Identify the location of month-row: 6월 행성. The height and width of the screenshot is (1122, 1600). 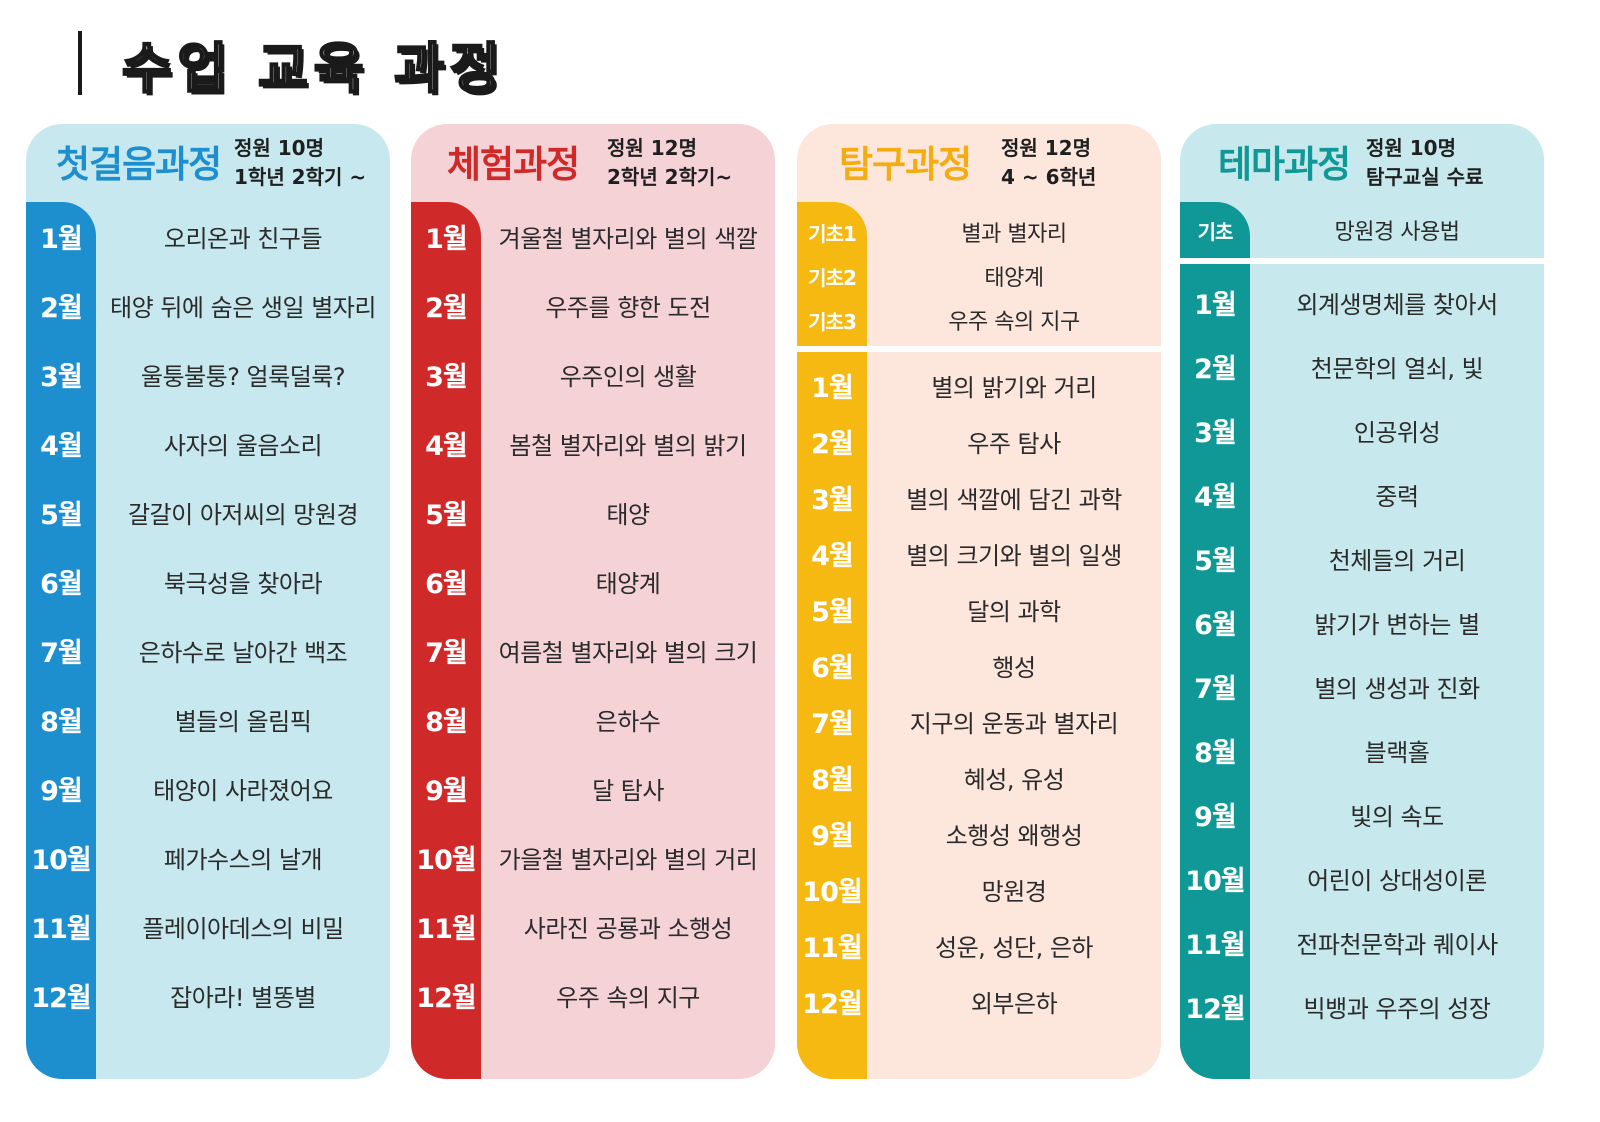
(979, 665).